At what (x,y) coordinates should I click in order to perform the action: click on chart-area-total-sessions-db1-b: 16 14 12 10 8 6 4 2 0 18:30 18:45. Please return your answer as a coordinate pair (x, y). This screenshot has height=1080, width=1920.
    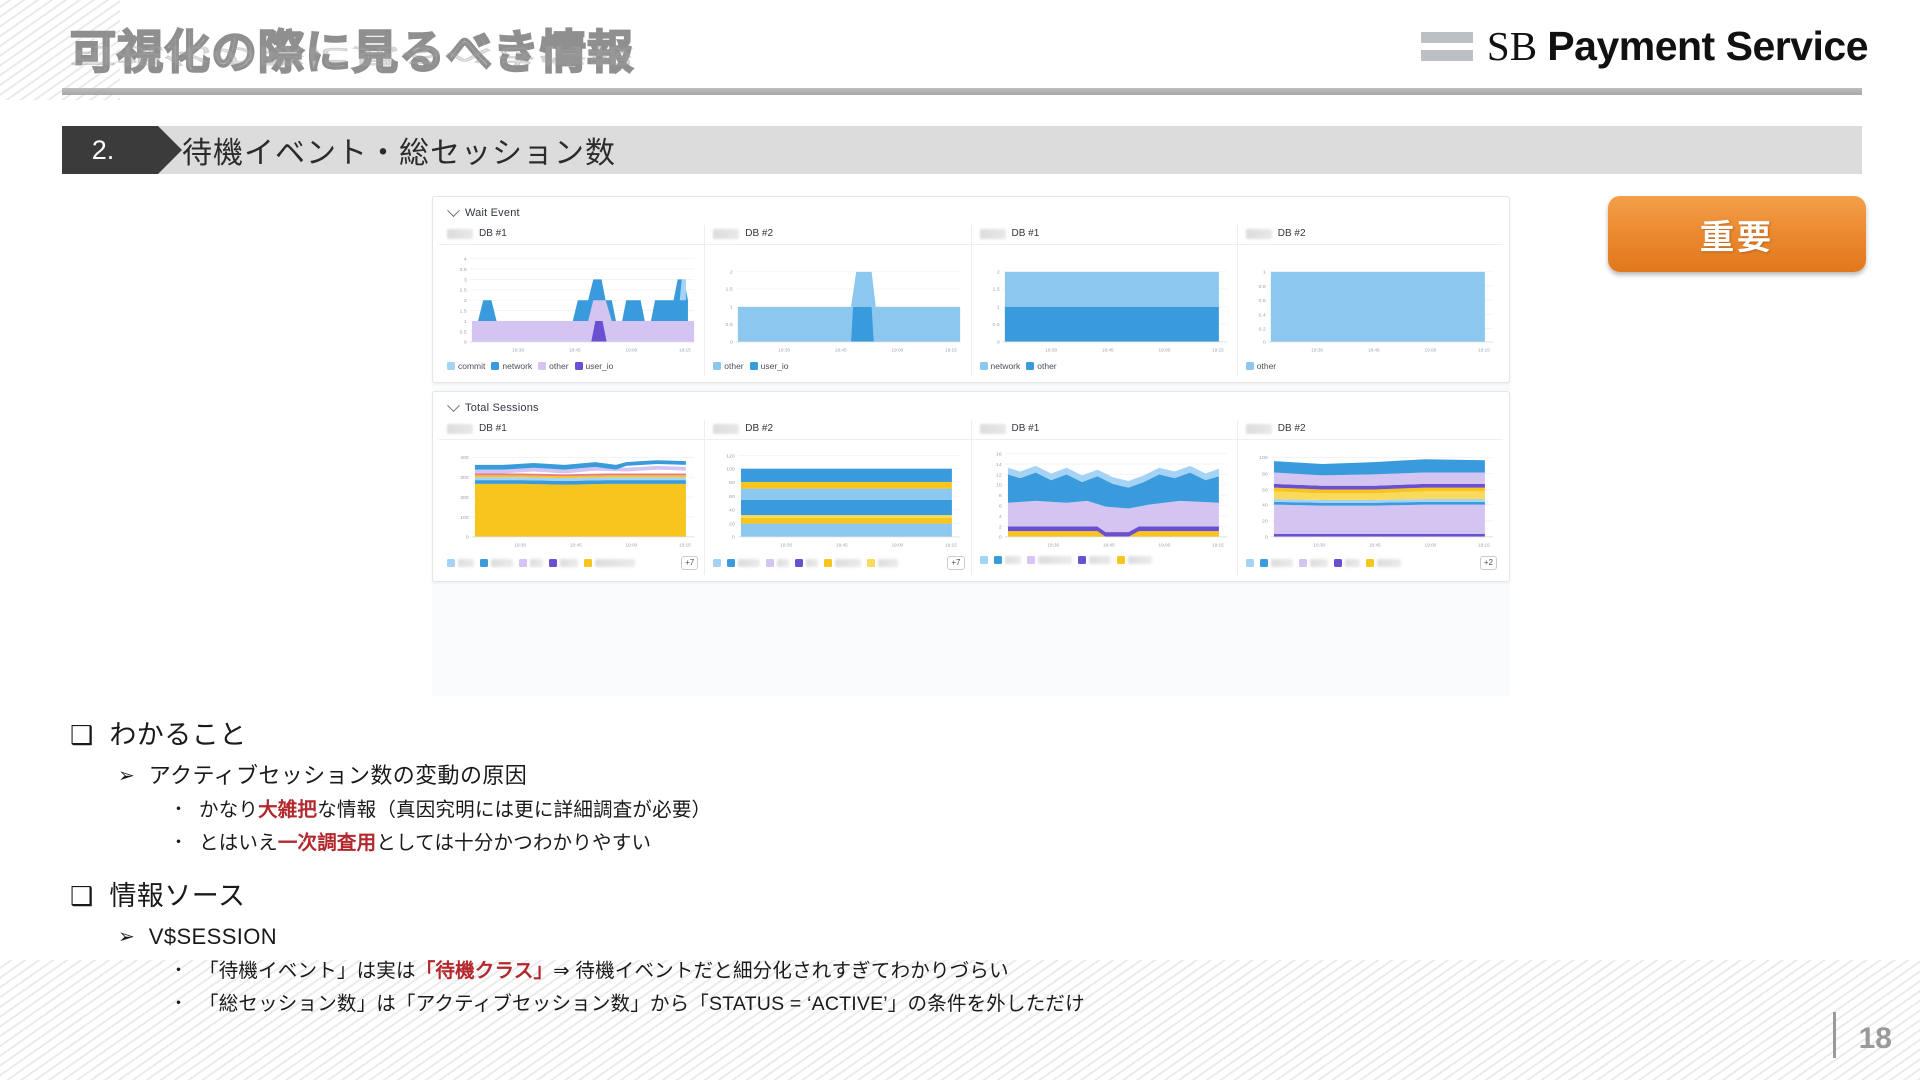
    Looking at the image, I should click on (1104, 496).